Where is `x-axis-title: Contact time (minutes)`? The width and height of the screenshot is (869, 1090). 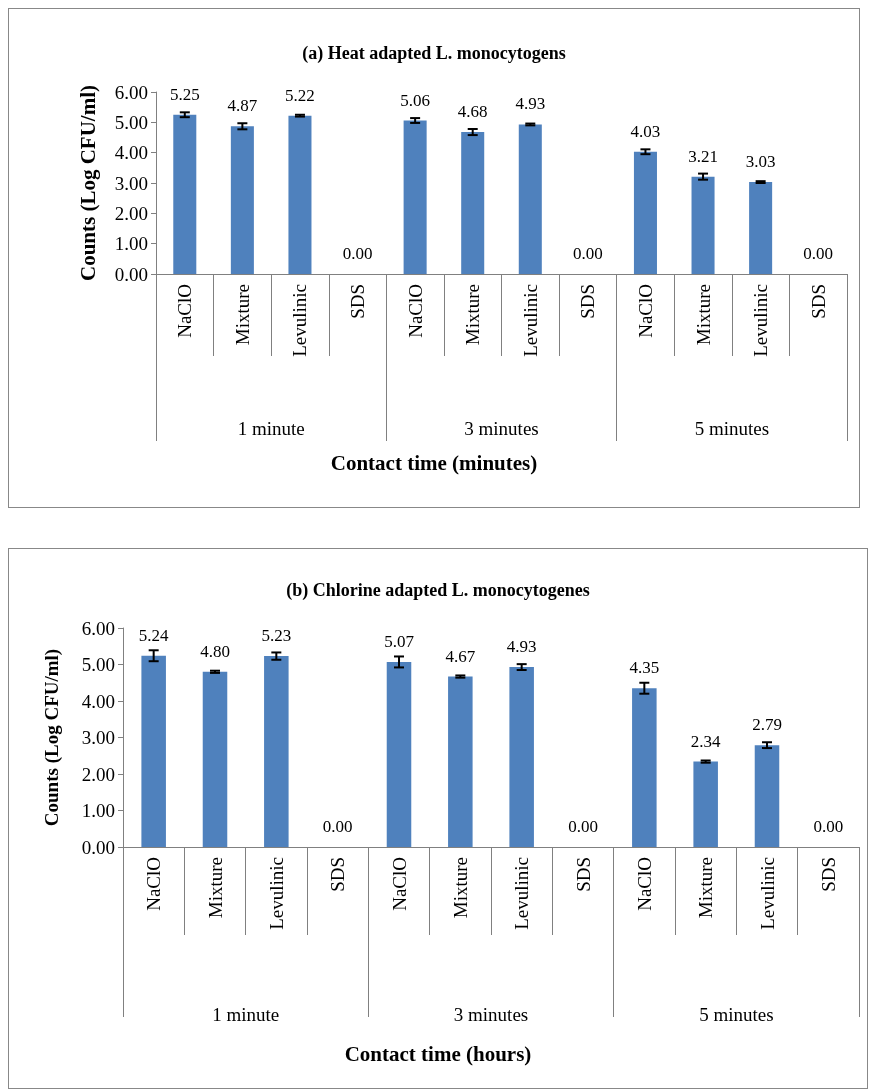
x-axis-title: Contact time (minutes) is located at coordinates (434, 462).